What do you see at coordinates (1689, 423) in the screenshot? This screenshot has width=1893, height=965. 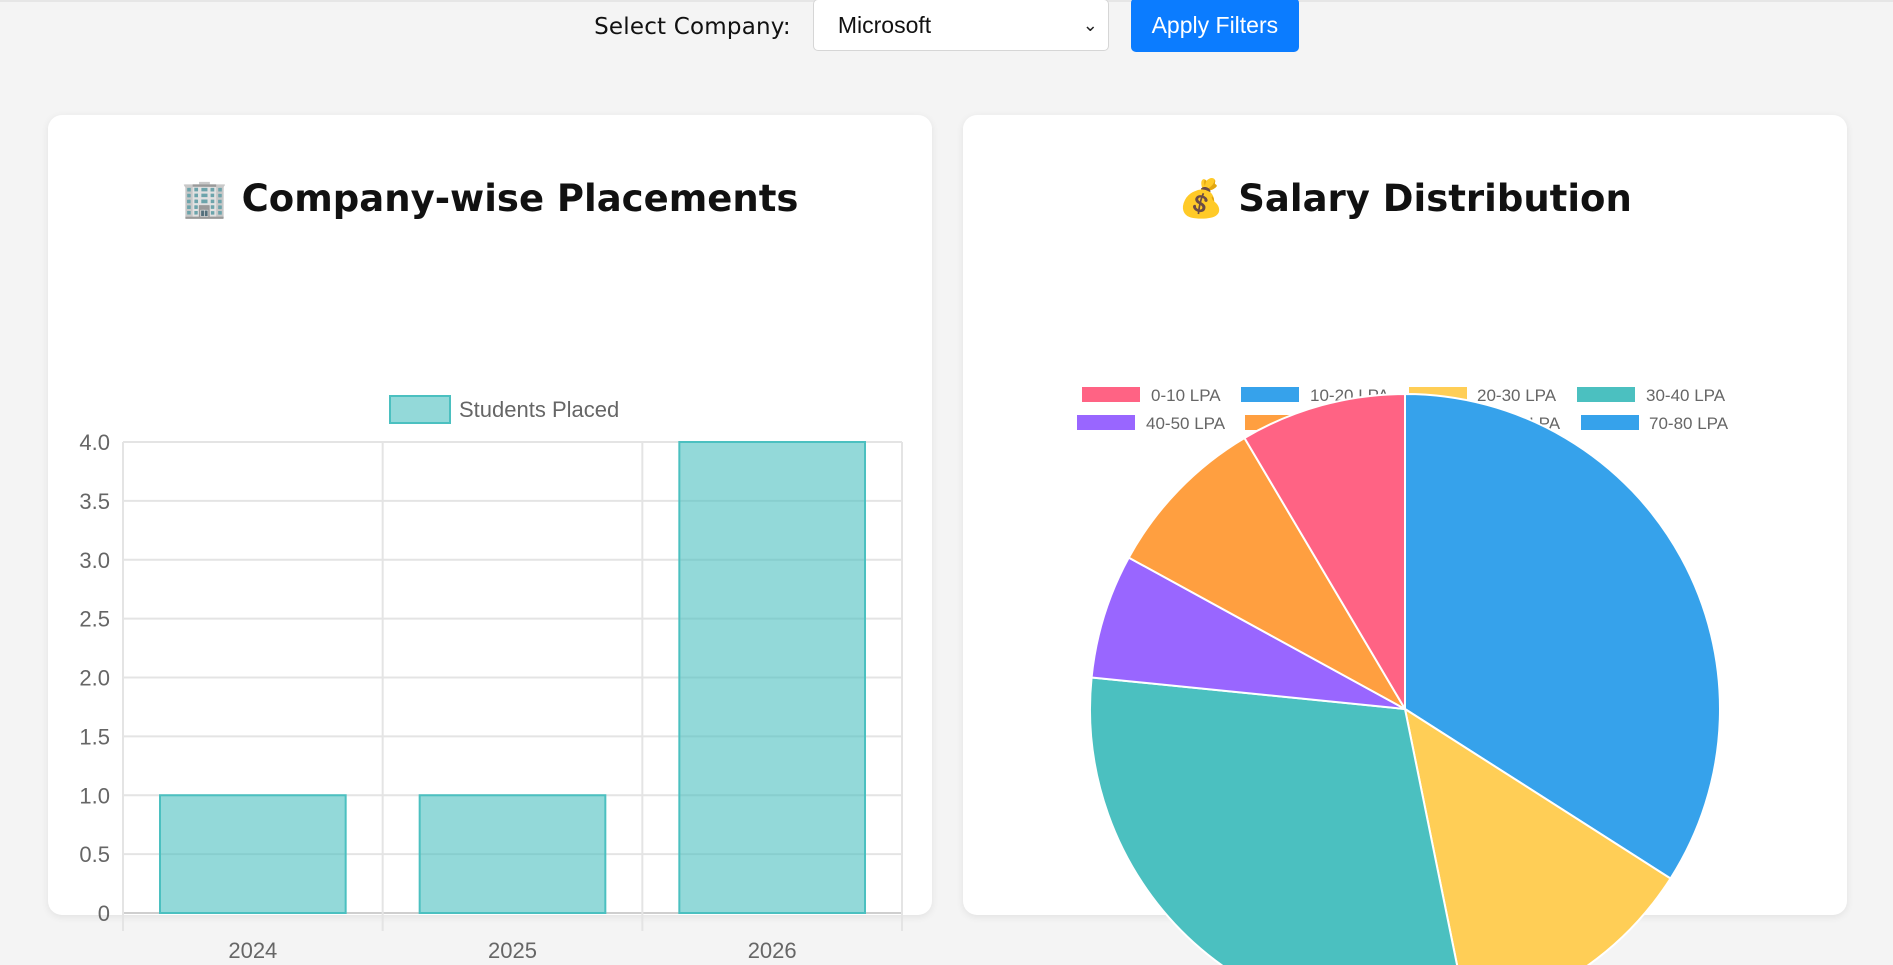 I see `legend-label: 70-80 LPA` at bounding box center [1689, 423].